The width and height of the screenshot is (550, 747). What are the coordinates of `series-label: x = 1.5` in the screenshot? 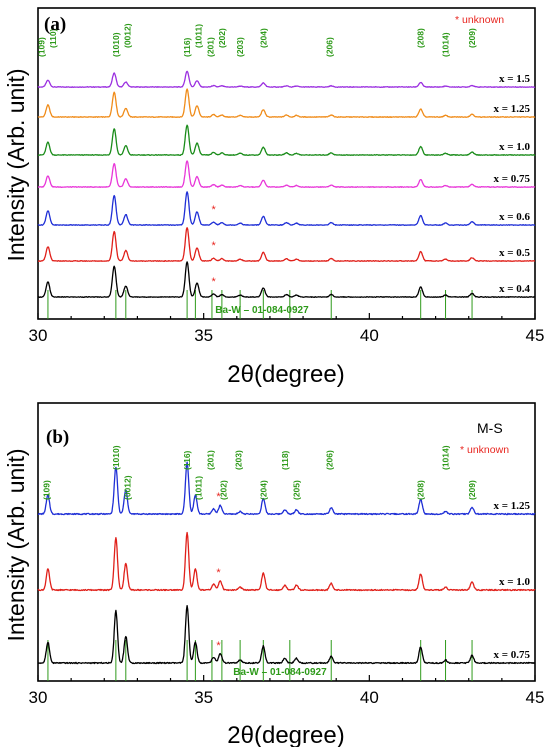 It's located at (515, 79).